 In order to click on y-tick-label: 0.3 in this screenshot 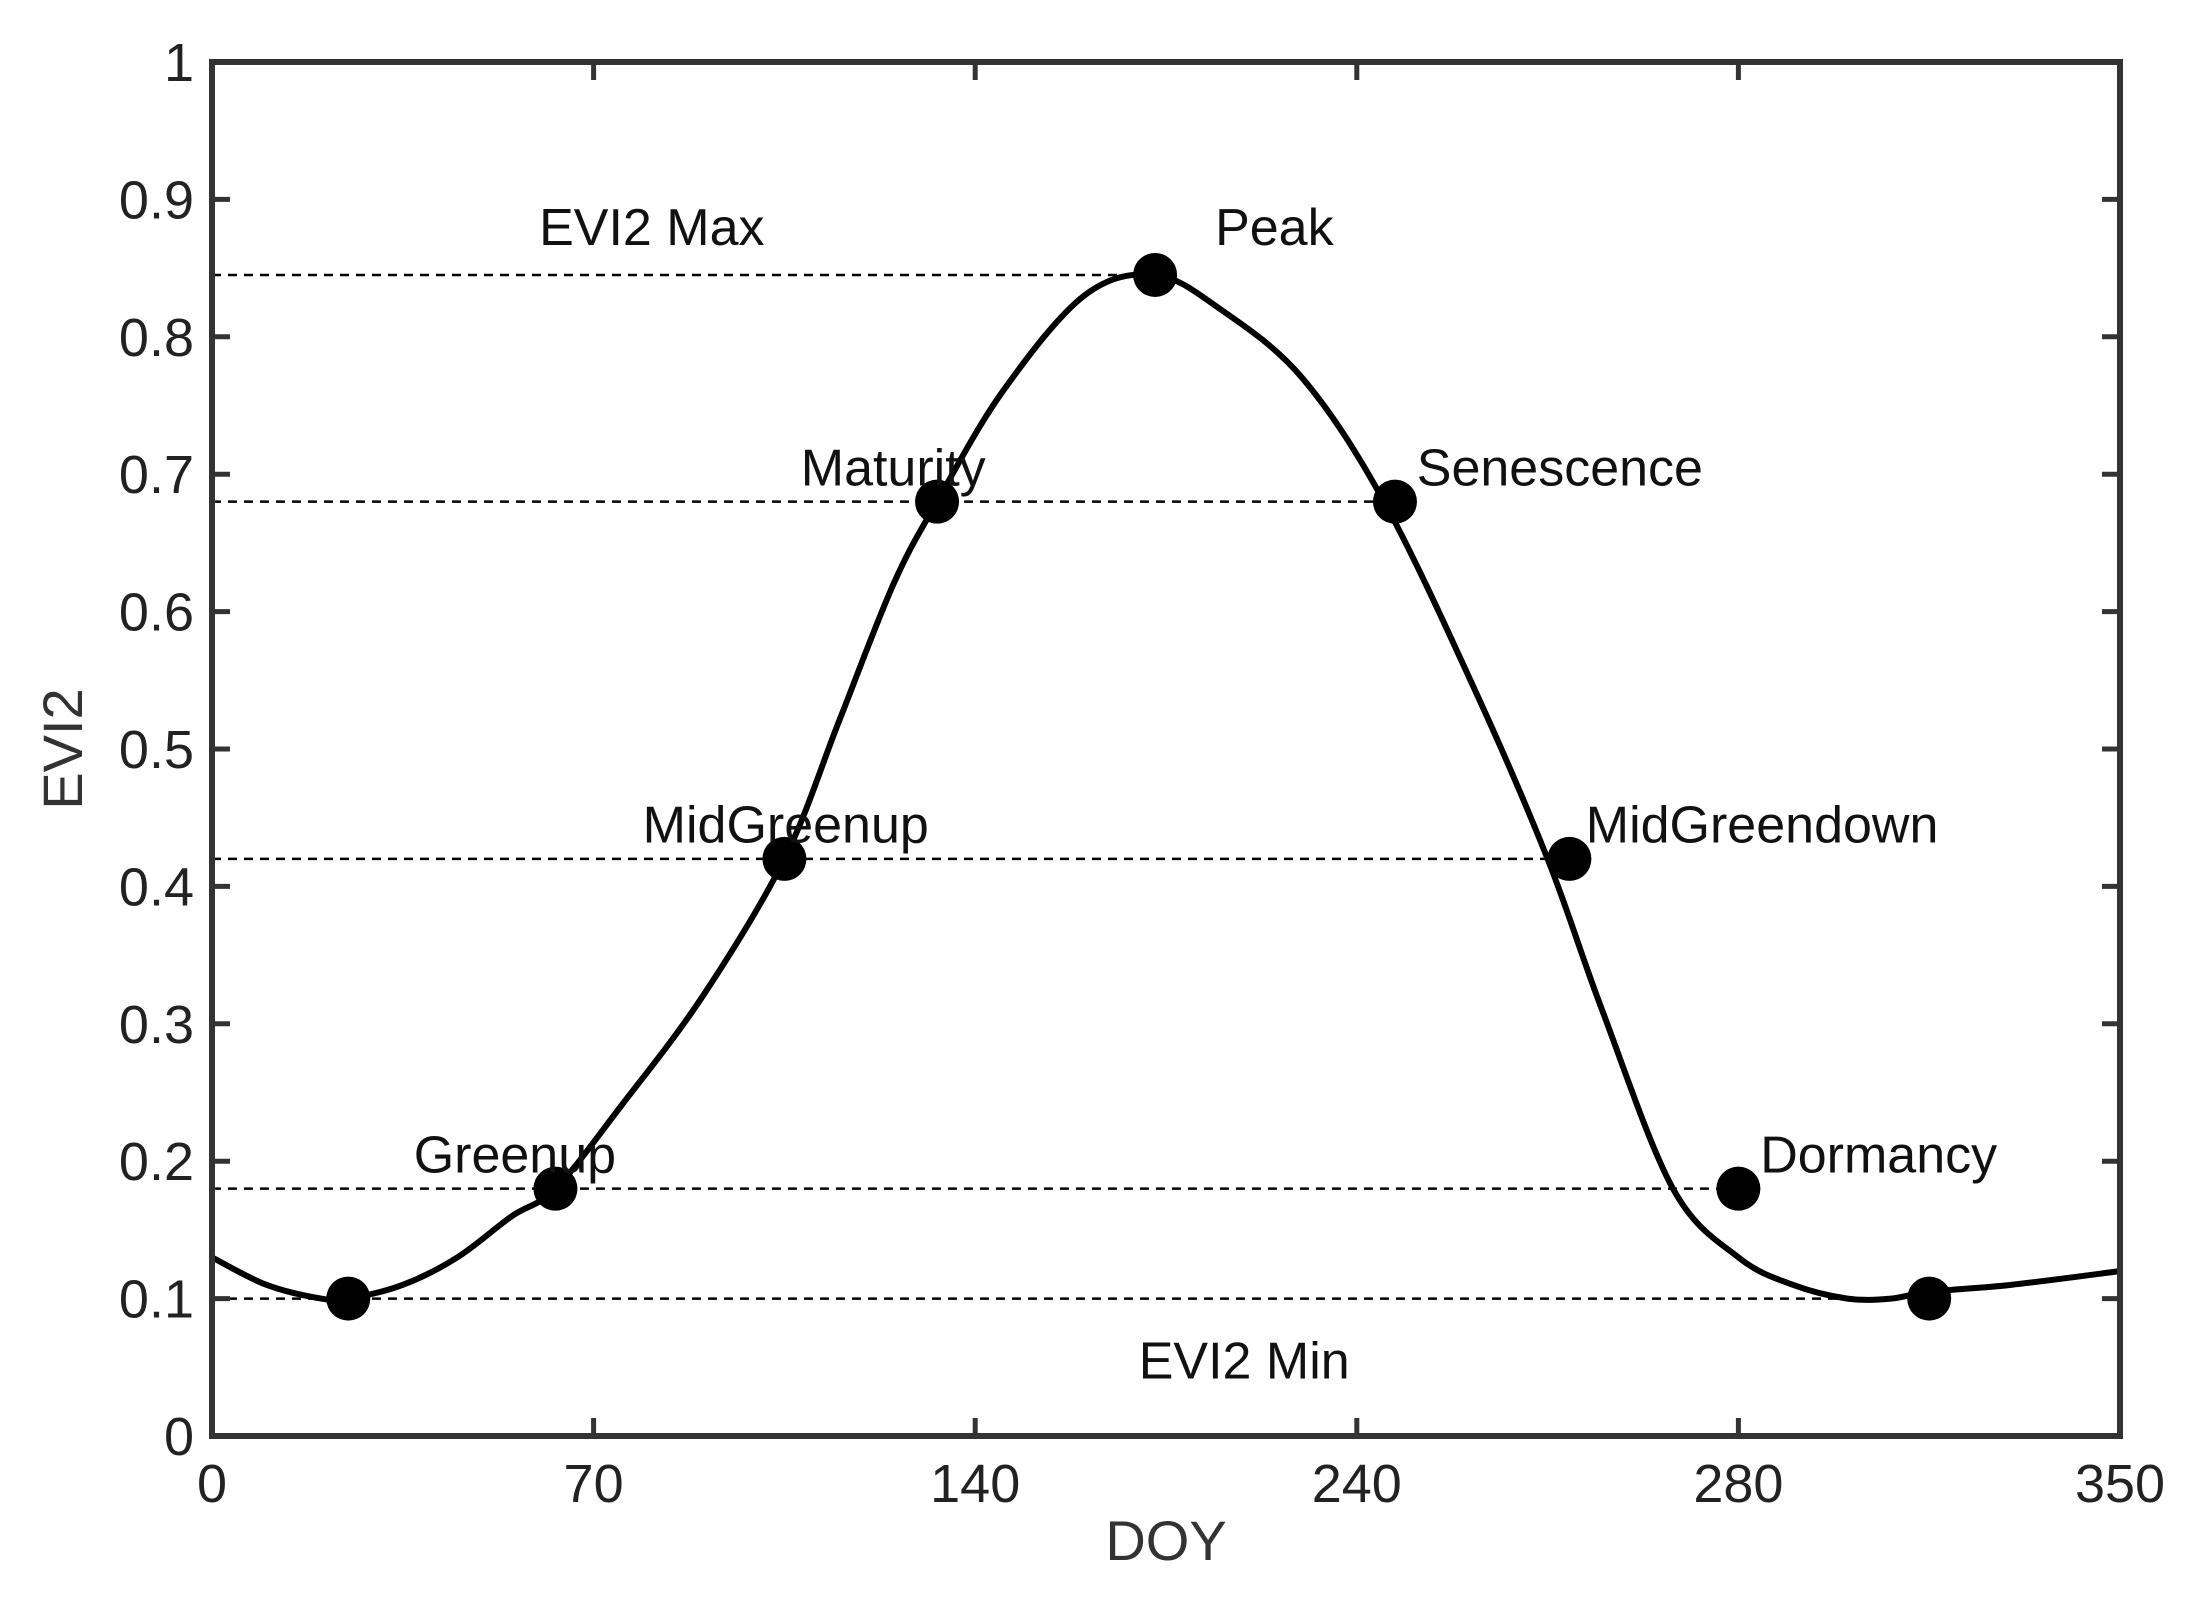, I will do `click(156, 1025)`.